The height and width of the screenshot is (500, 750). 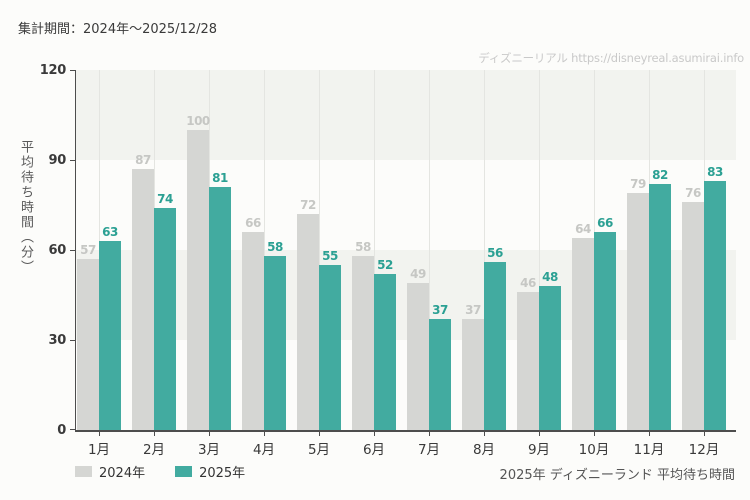 What do you see at coordinates (160, 471) in the screenshot?
I see `chart-legend: 2024年 2025年` at bounding box center [160, 471].